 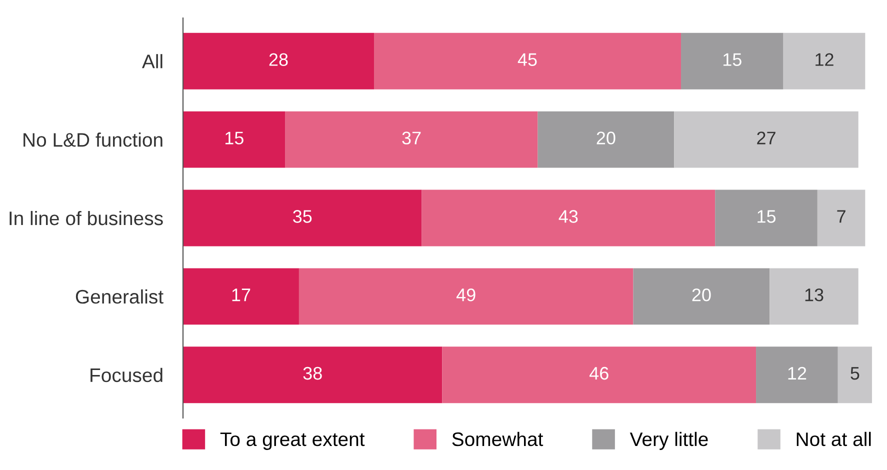 What do you see at coordinates (669, 441) in the screenshot?
I see `legend-label: Very little` at bounding box center [669, 441].